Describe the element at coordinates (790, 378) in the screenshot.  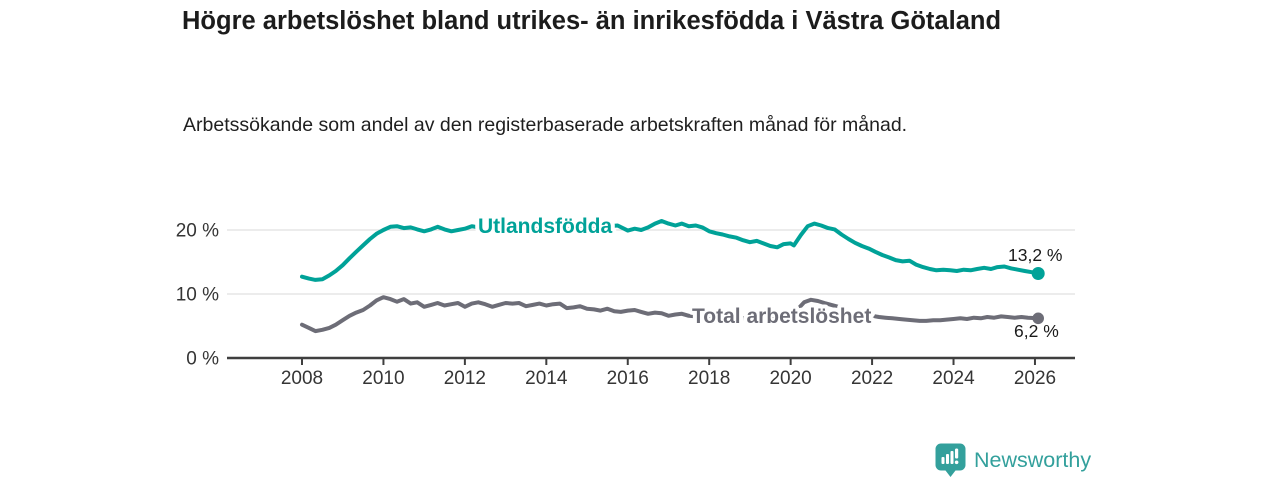
I see `x-tick-label: 2020` at that location.